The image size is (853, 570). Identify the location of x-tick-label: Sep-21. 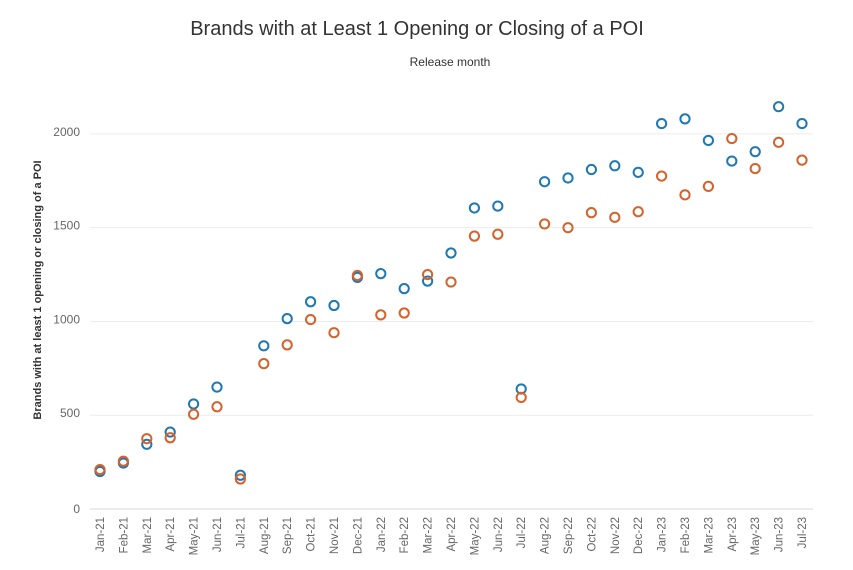
(288, 535).